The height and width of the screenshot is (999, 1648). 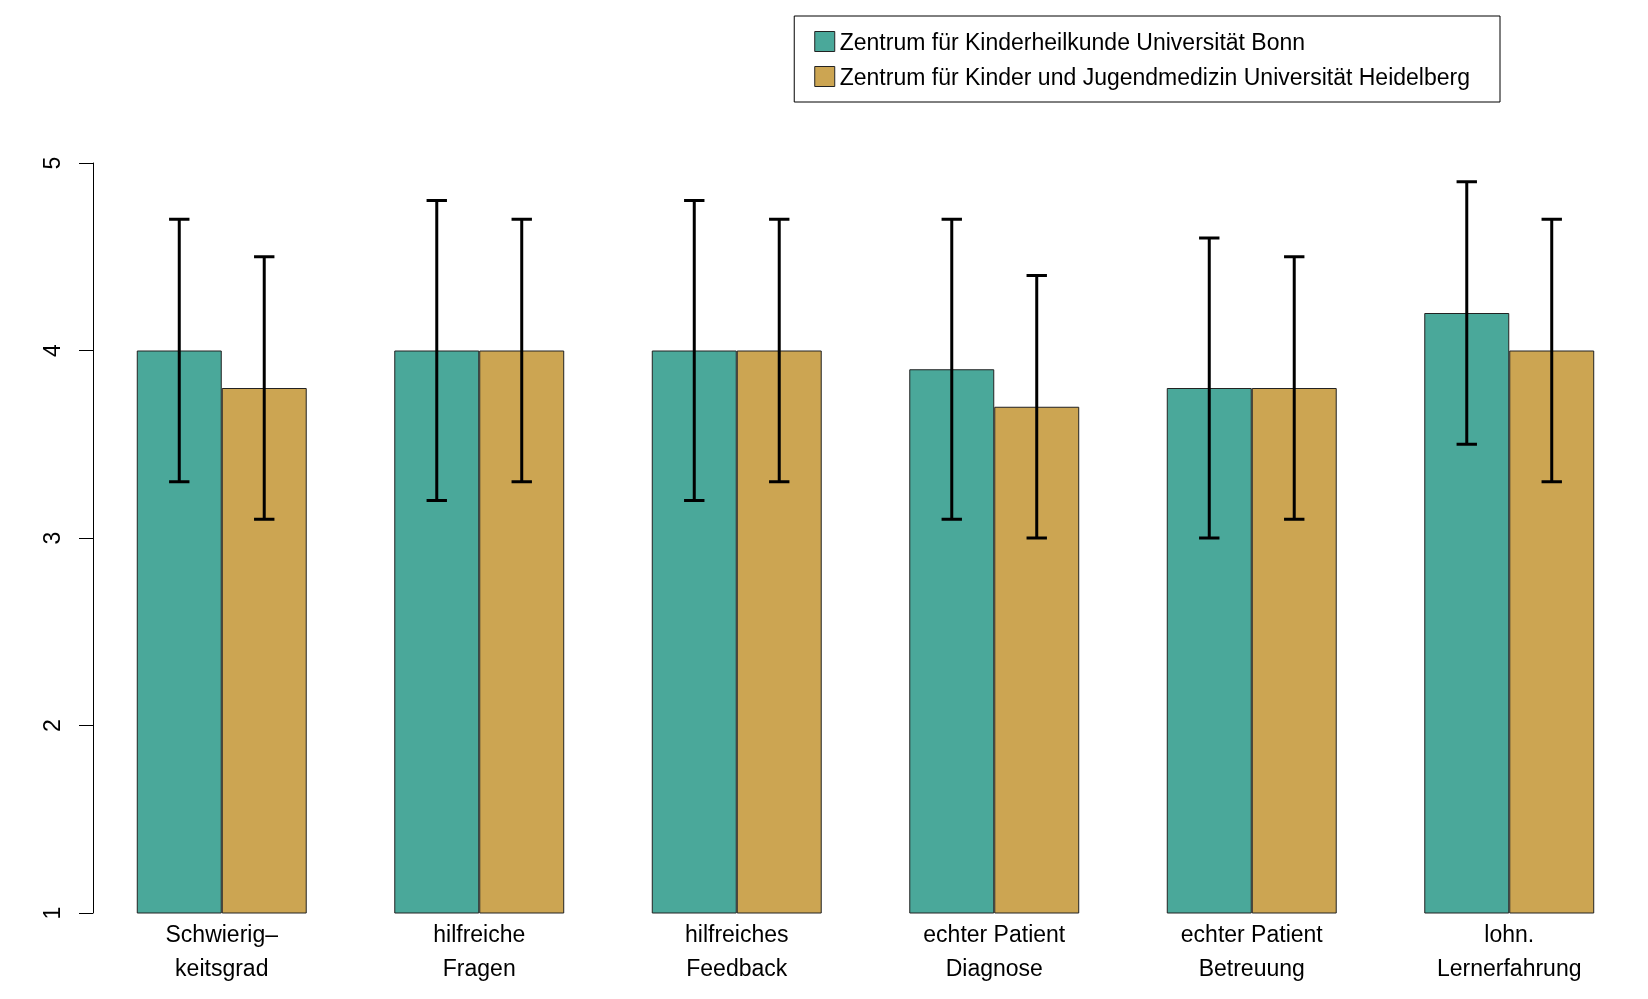 I want to click on x-tick-label: lohn. Lernerfahrung, so click(x=1509, y=951).